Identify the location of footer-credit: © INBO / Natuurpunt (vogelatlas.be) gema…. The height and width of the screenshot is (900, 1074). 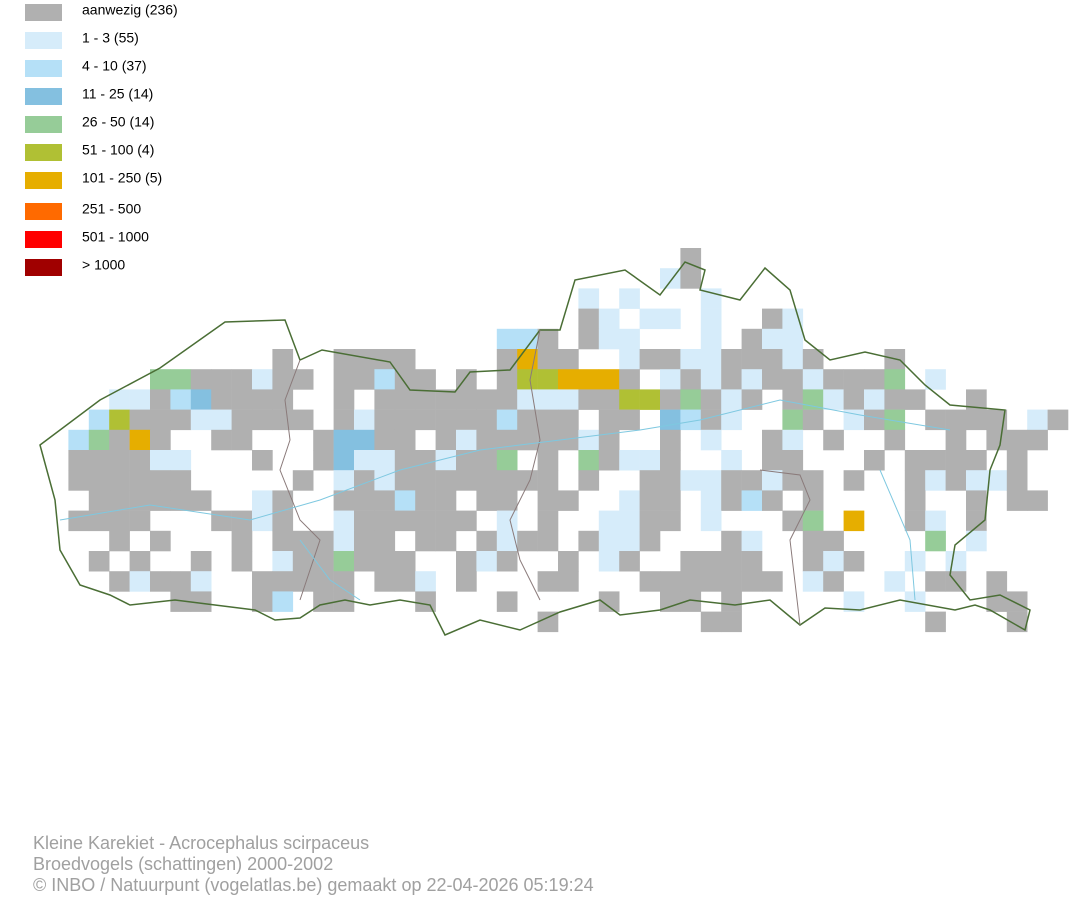
(313, 885).